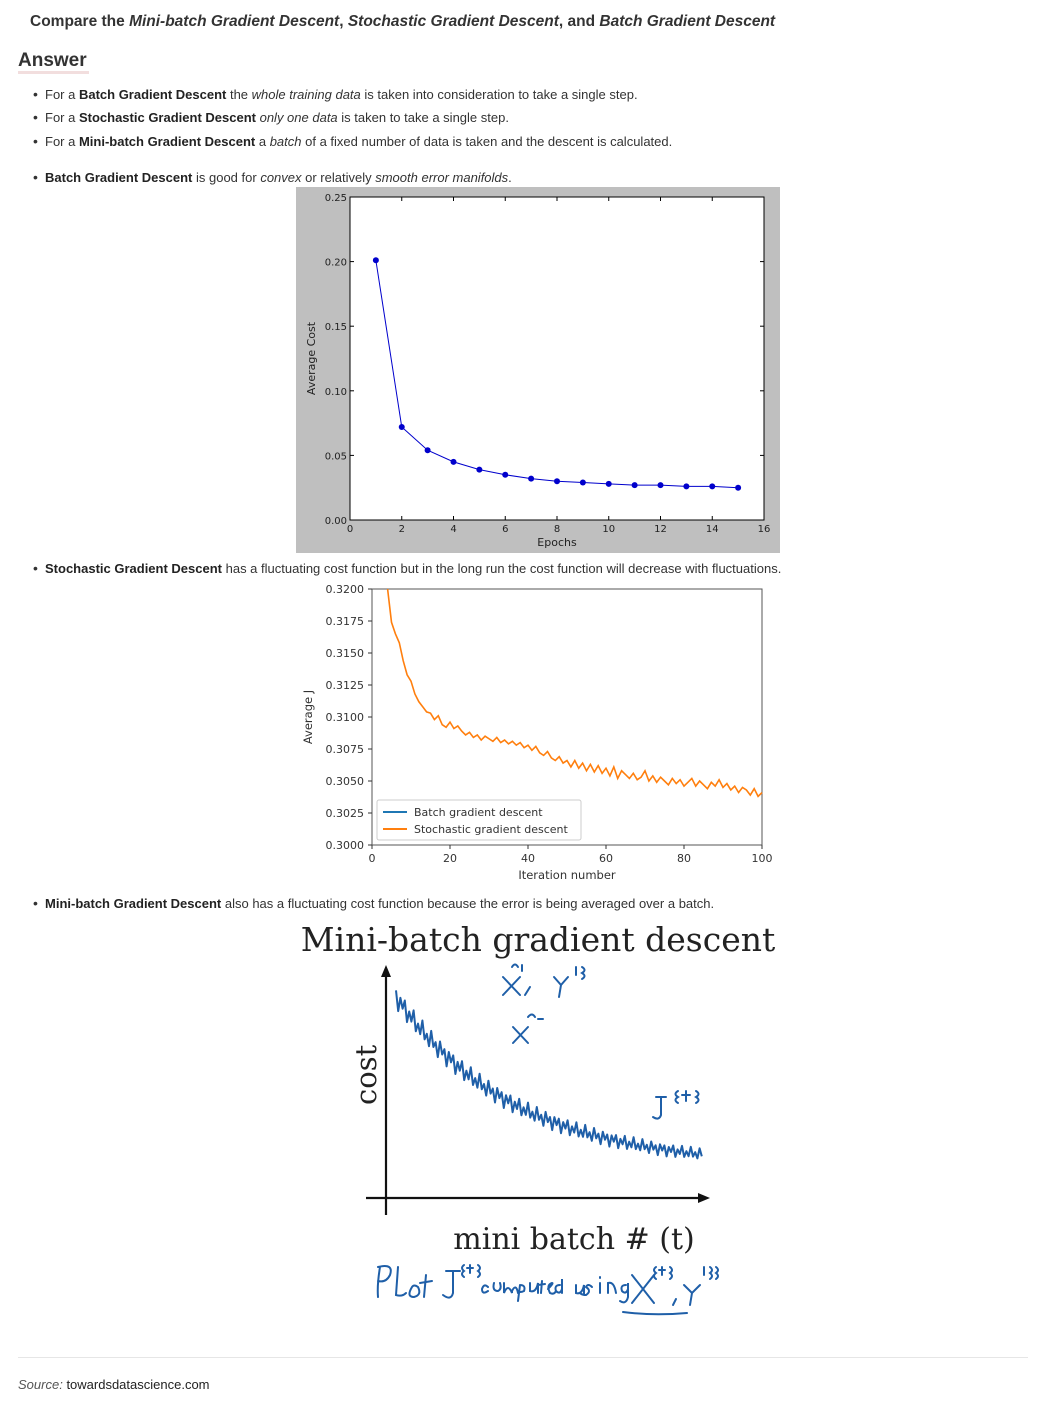 The image size is (1046, 1406). I want to click on x-arrow-icon, so click(704, 1198).